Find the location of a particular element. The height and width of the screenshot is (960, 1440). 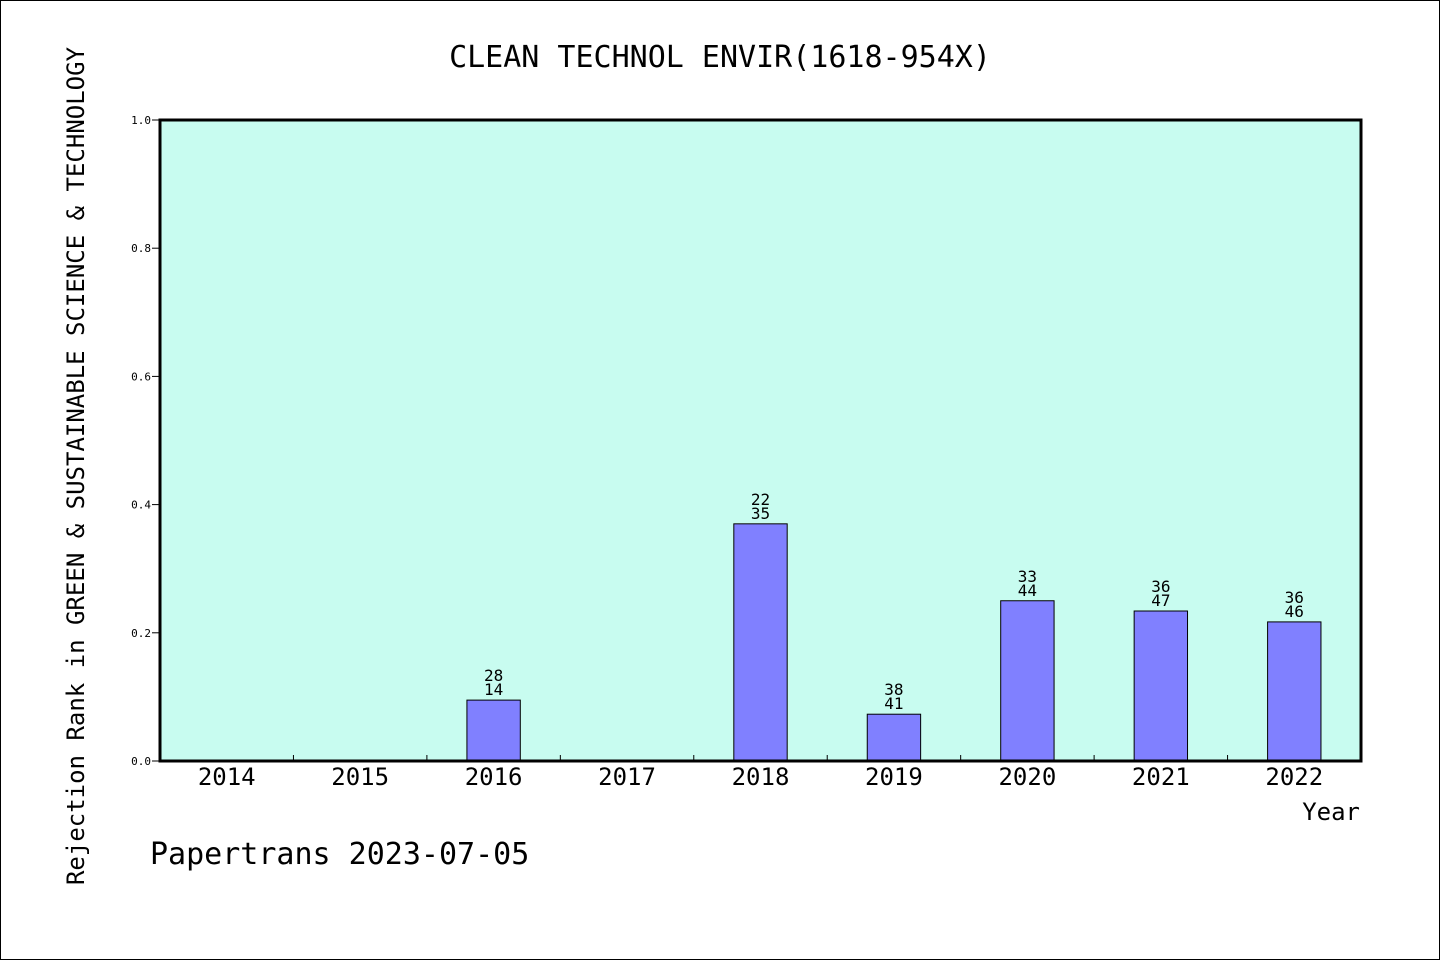

x-tick-label: 2014 is located at coordinates (227, 777).